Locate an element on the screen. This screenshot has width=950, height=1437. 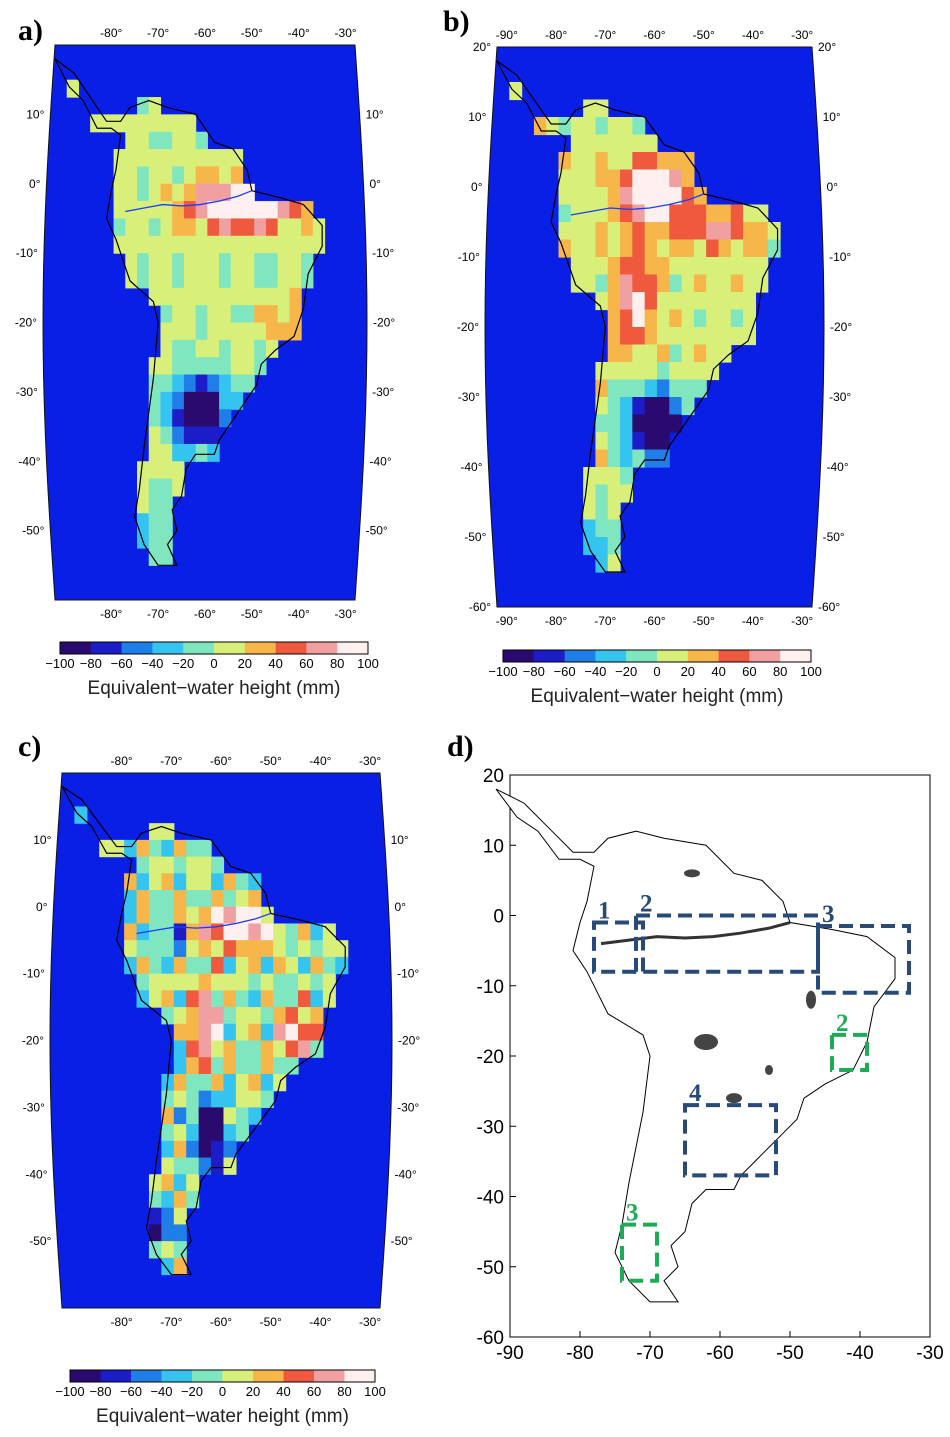
colorbar-tick: −80 is located at coordinates (91, 663).